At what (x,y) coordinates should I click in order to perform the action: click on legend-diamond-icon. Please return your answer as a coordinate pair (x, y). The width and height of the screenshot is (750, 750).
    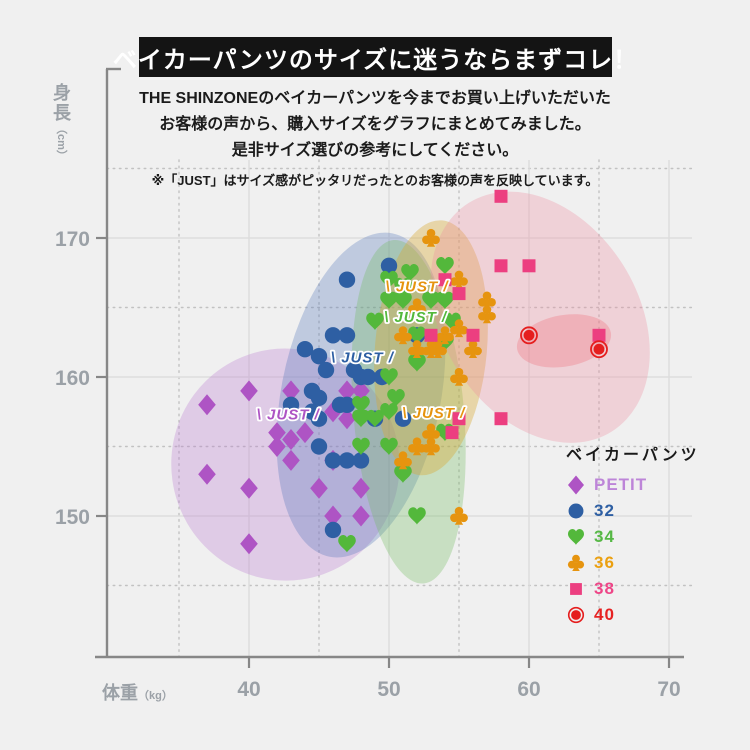
    Looking at the image, I should click on (576, 485).